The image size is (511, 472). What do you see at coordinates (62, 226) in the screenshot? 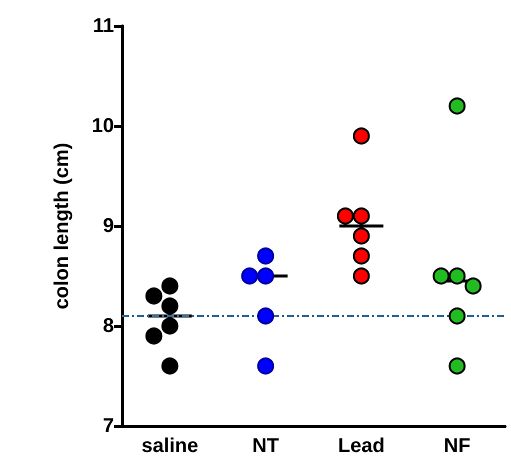
I see `y-axis-title: colon length (cm)` at bounding box center [62, 226].